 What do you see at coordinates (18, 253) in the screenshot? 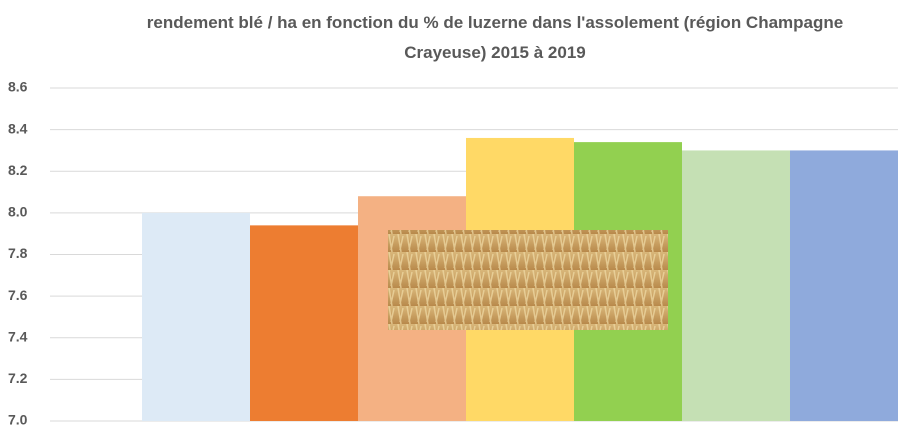
I see `y-tick-label: 7.8` at bounding box center [18, 253].